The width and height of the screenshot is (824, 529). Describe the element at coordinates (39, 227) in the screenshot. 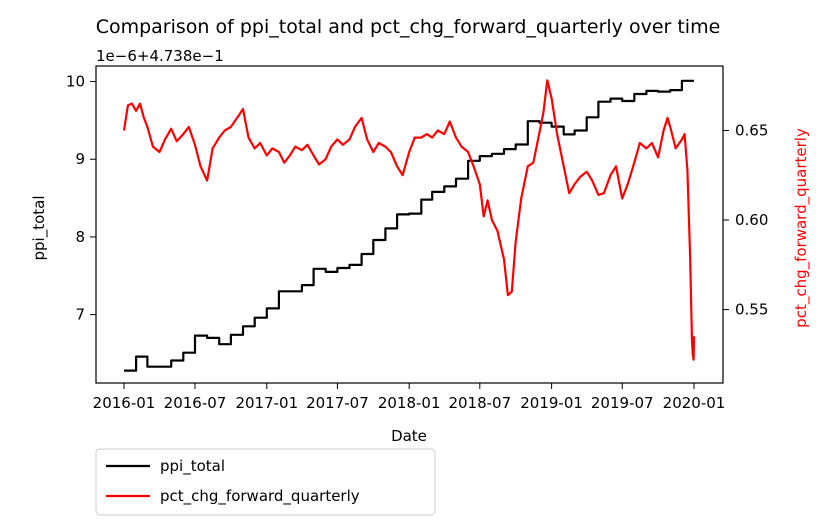

I see `left-axis-label: ppi_total` at that location.